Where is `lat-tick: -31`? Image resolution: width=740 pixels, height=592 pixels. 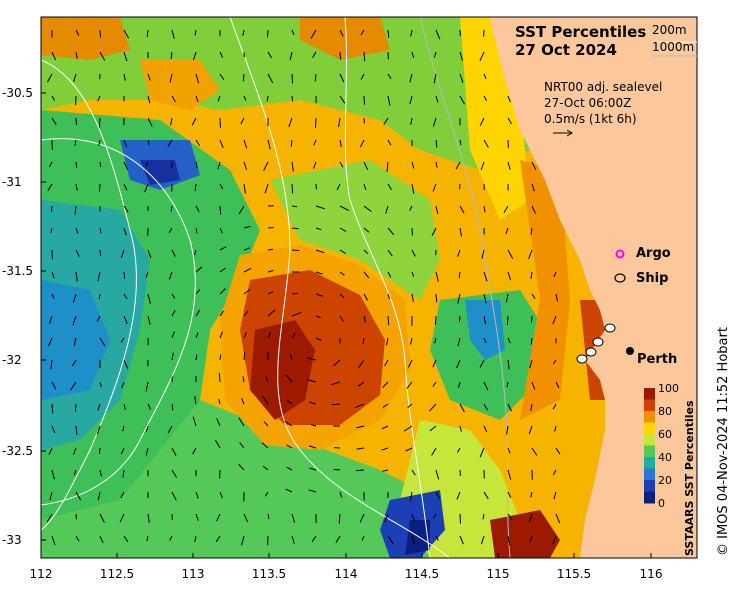 lat-tick: -31 is located at coordinates (12, 182).